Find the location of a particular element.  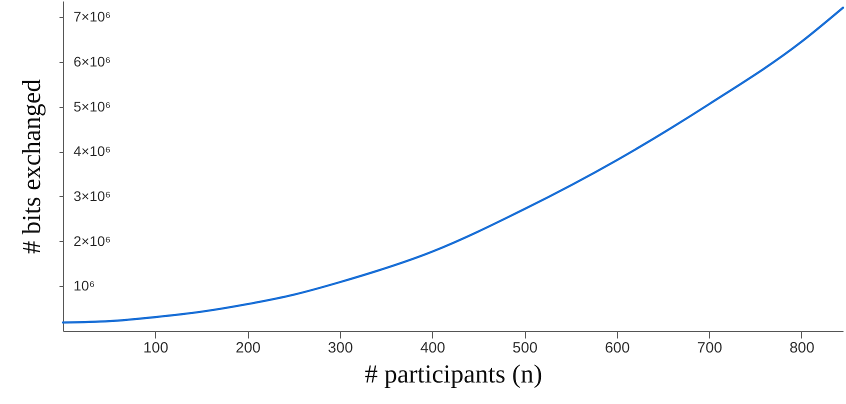

y-tick-label: 7×10⁶ is located at coordinates (92, 16).